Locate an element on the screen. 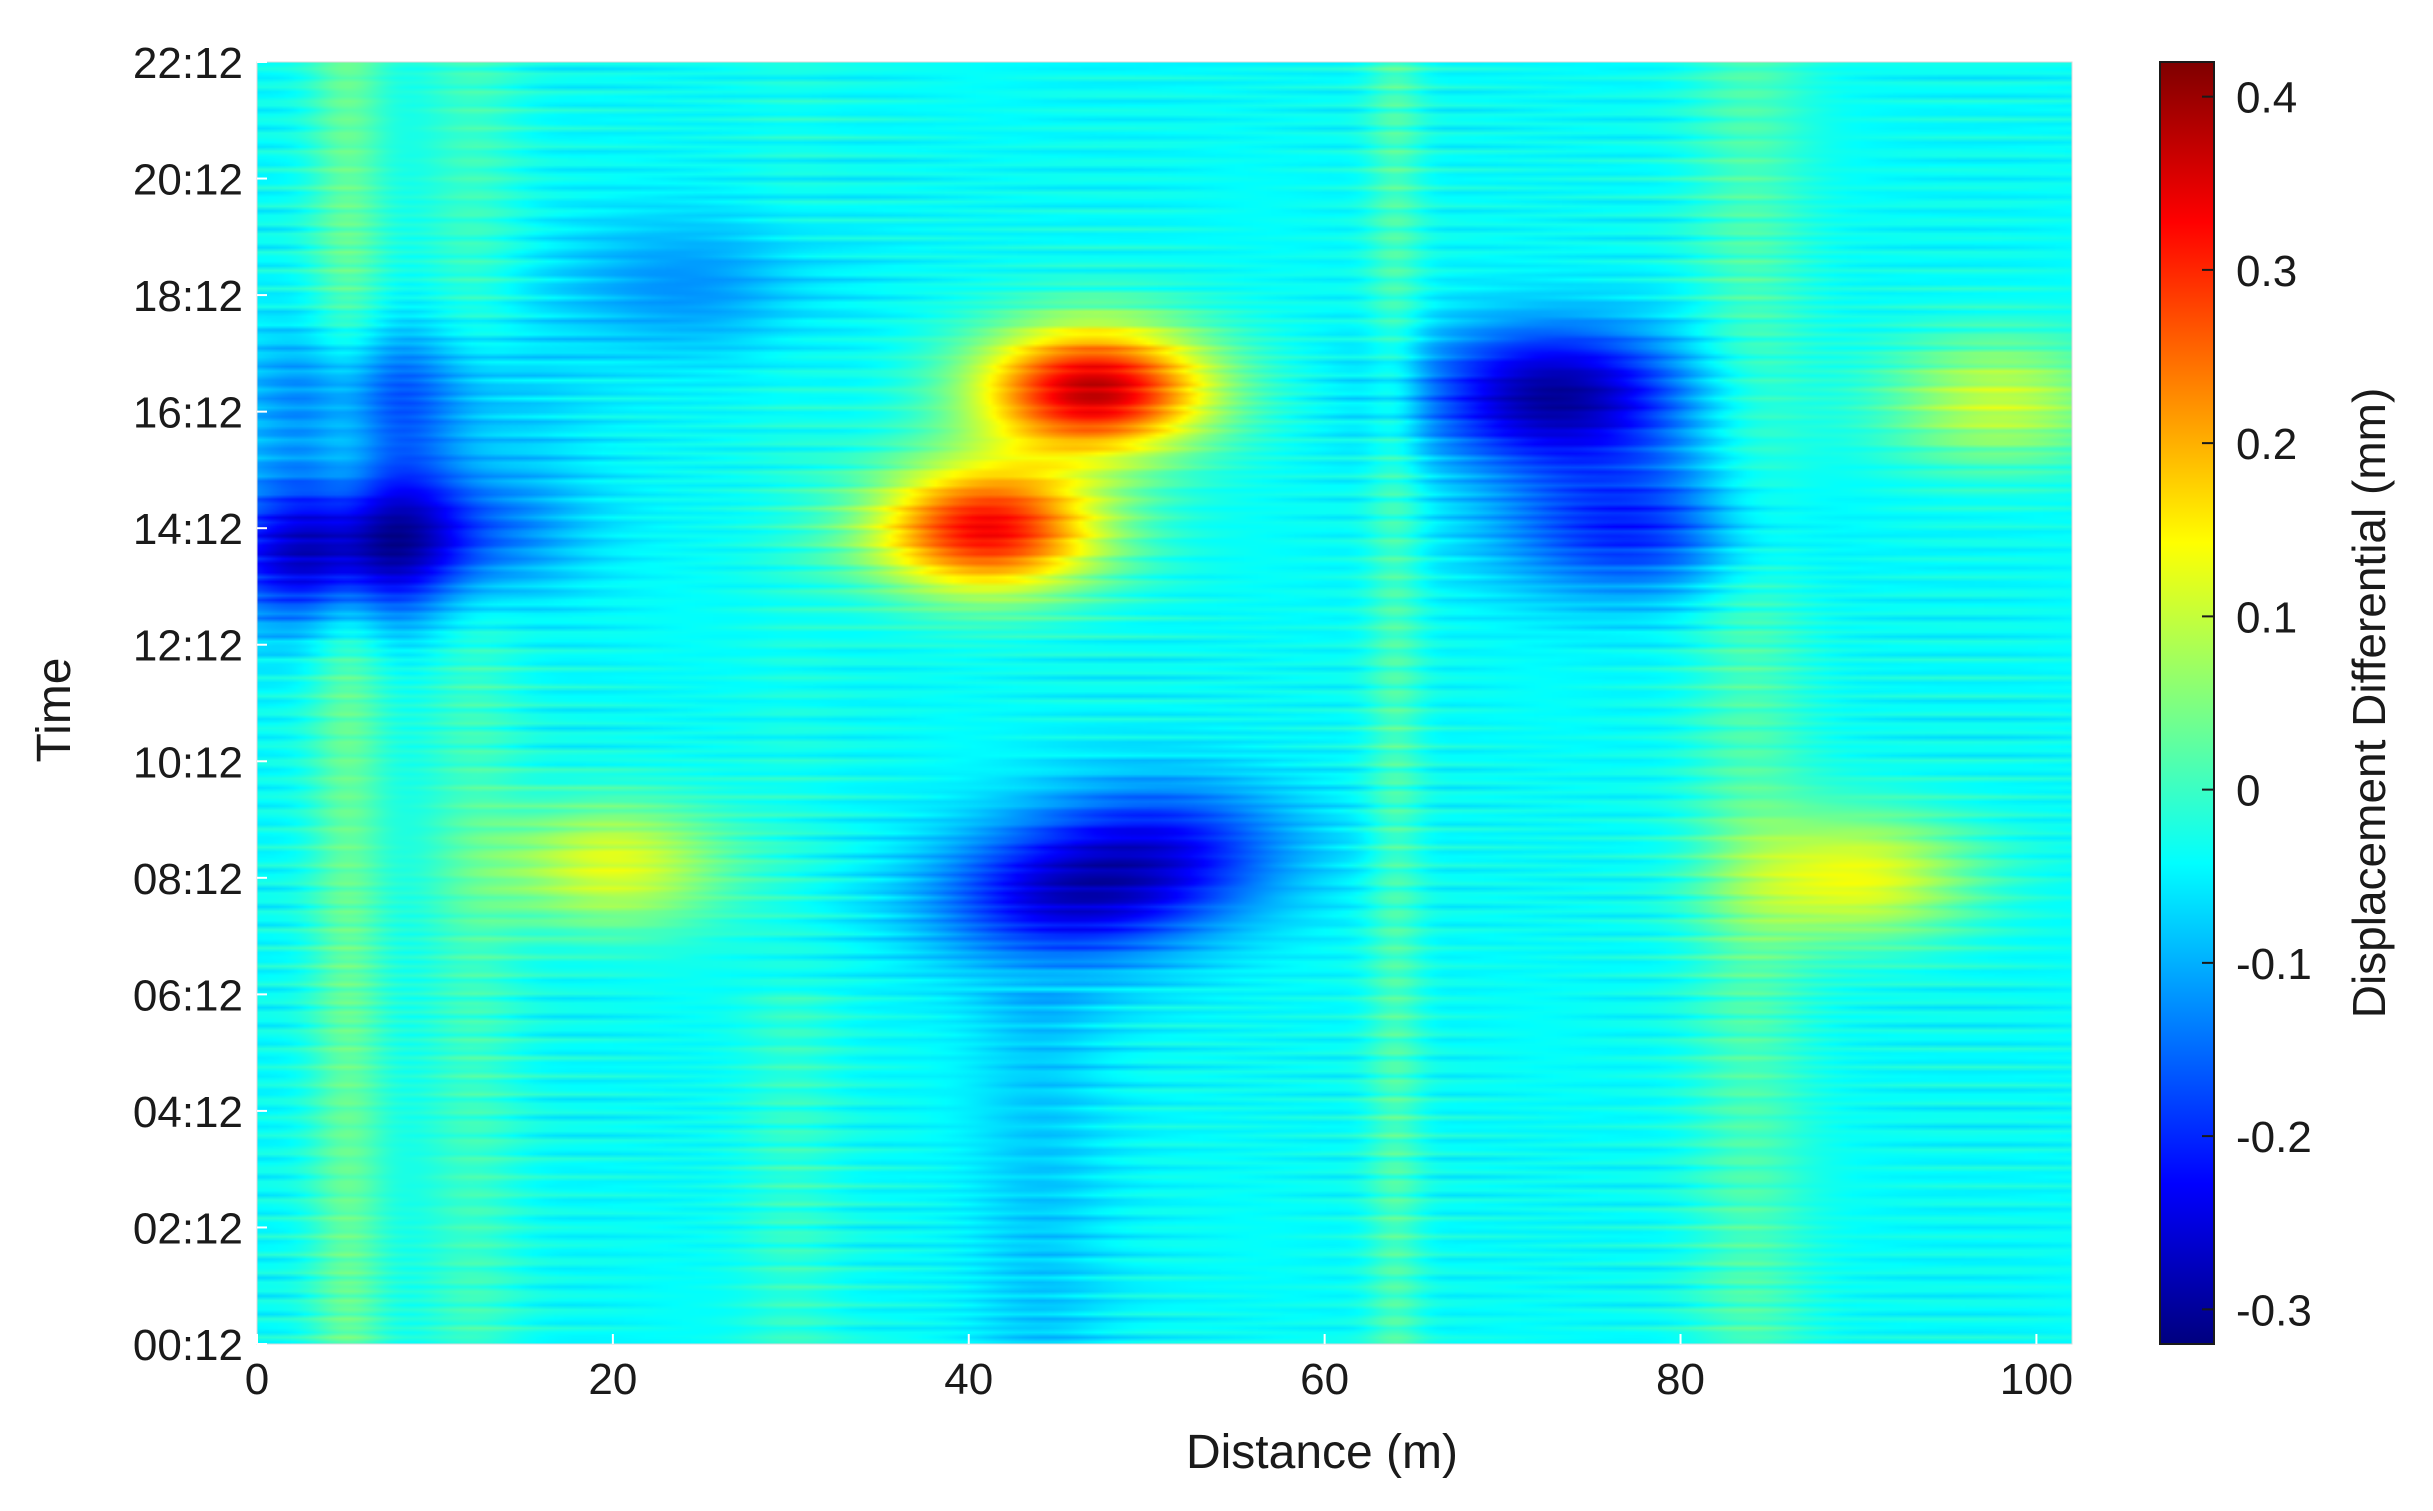 This screenshot has width=2433, height=1511. x-tick-label: 40 is located at coordinates (968, 1379).